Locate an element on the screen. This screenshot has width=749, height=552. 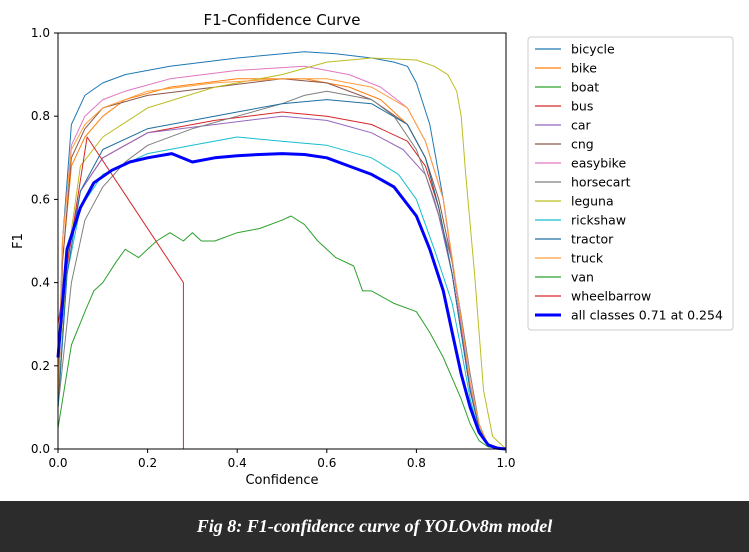
legend-label-all-classes-0-71-at-0-254: all classes 0.71 at 0.254 is located at coordinates (647, 315).